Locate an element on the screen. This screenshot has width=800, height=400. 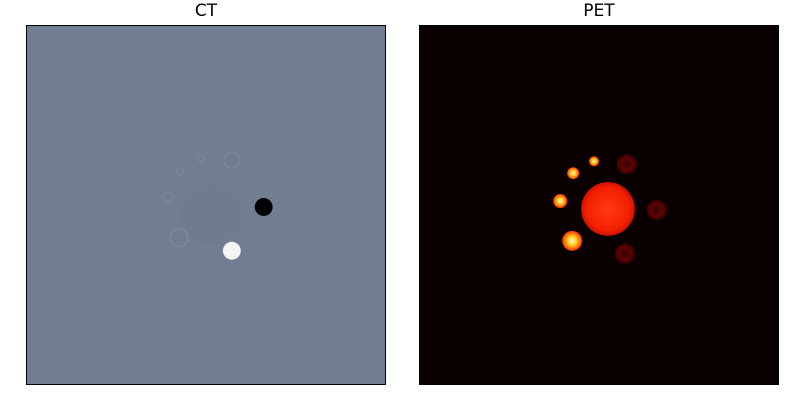
ct-bone-insert is located at coordinates (231, 250).